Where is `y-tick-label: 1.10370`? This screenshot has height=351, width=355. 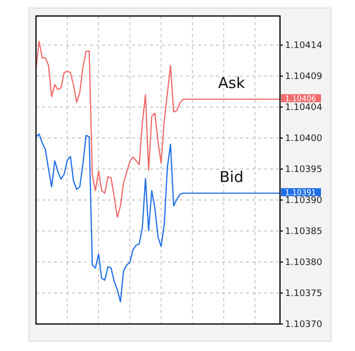 y-tick-label: 1.10370 is located at coordinates (303, 325).